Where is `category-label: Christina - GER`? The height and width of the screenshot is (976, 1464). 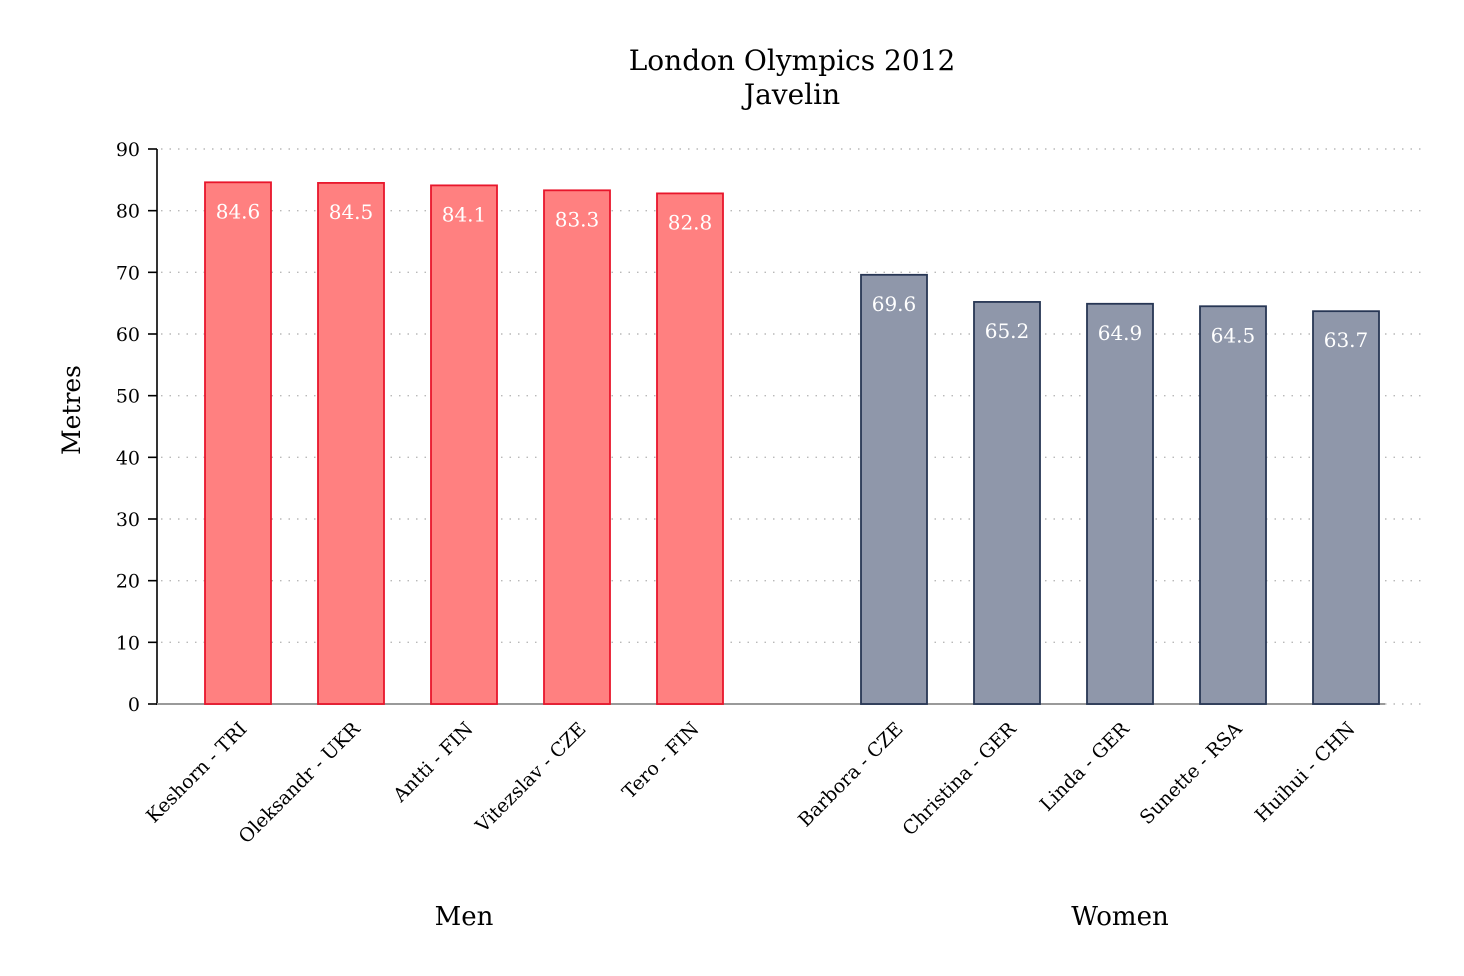 category-label: Christina - GER is located at coordinates (959, 778).